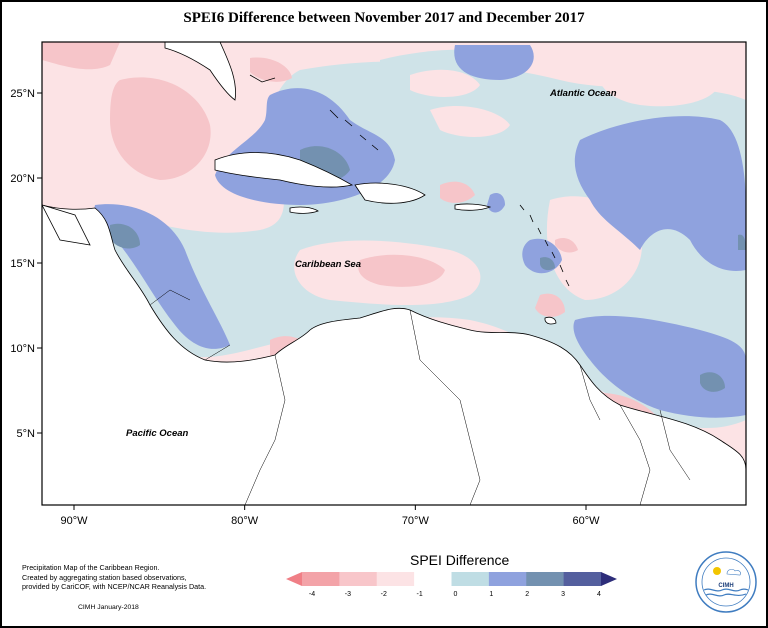 The width and height of the screenshot is (768, 628). I want to click on lat-tick-label: 15°N, so click(22, 264).